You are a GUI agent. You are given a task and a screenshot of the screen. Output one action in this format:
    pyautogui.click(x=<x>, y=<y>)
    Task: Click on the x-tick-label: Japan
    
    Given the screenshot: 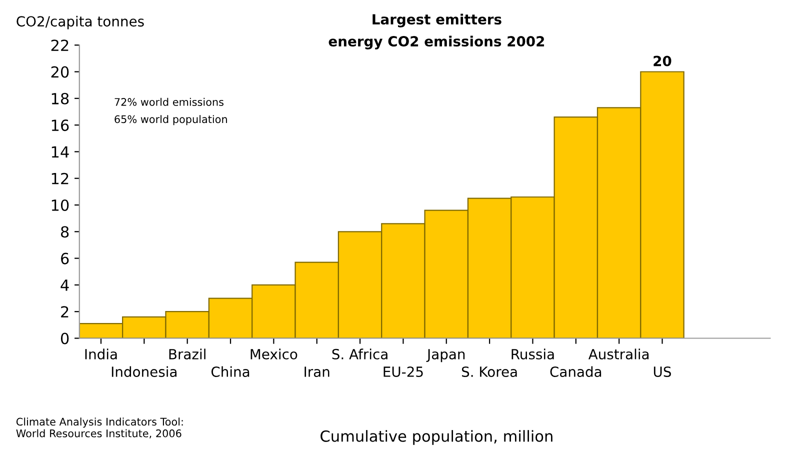 What is the action you would take?
    pyautogui.click(x=445, y=355)
    